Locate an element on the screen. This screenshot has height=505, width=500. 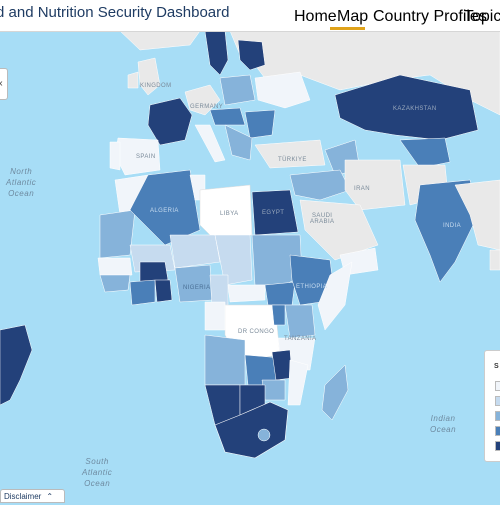
country-south-sudan is located at coordinates (280, 293).